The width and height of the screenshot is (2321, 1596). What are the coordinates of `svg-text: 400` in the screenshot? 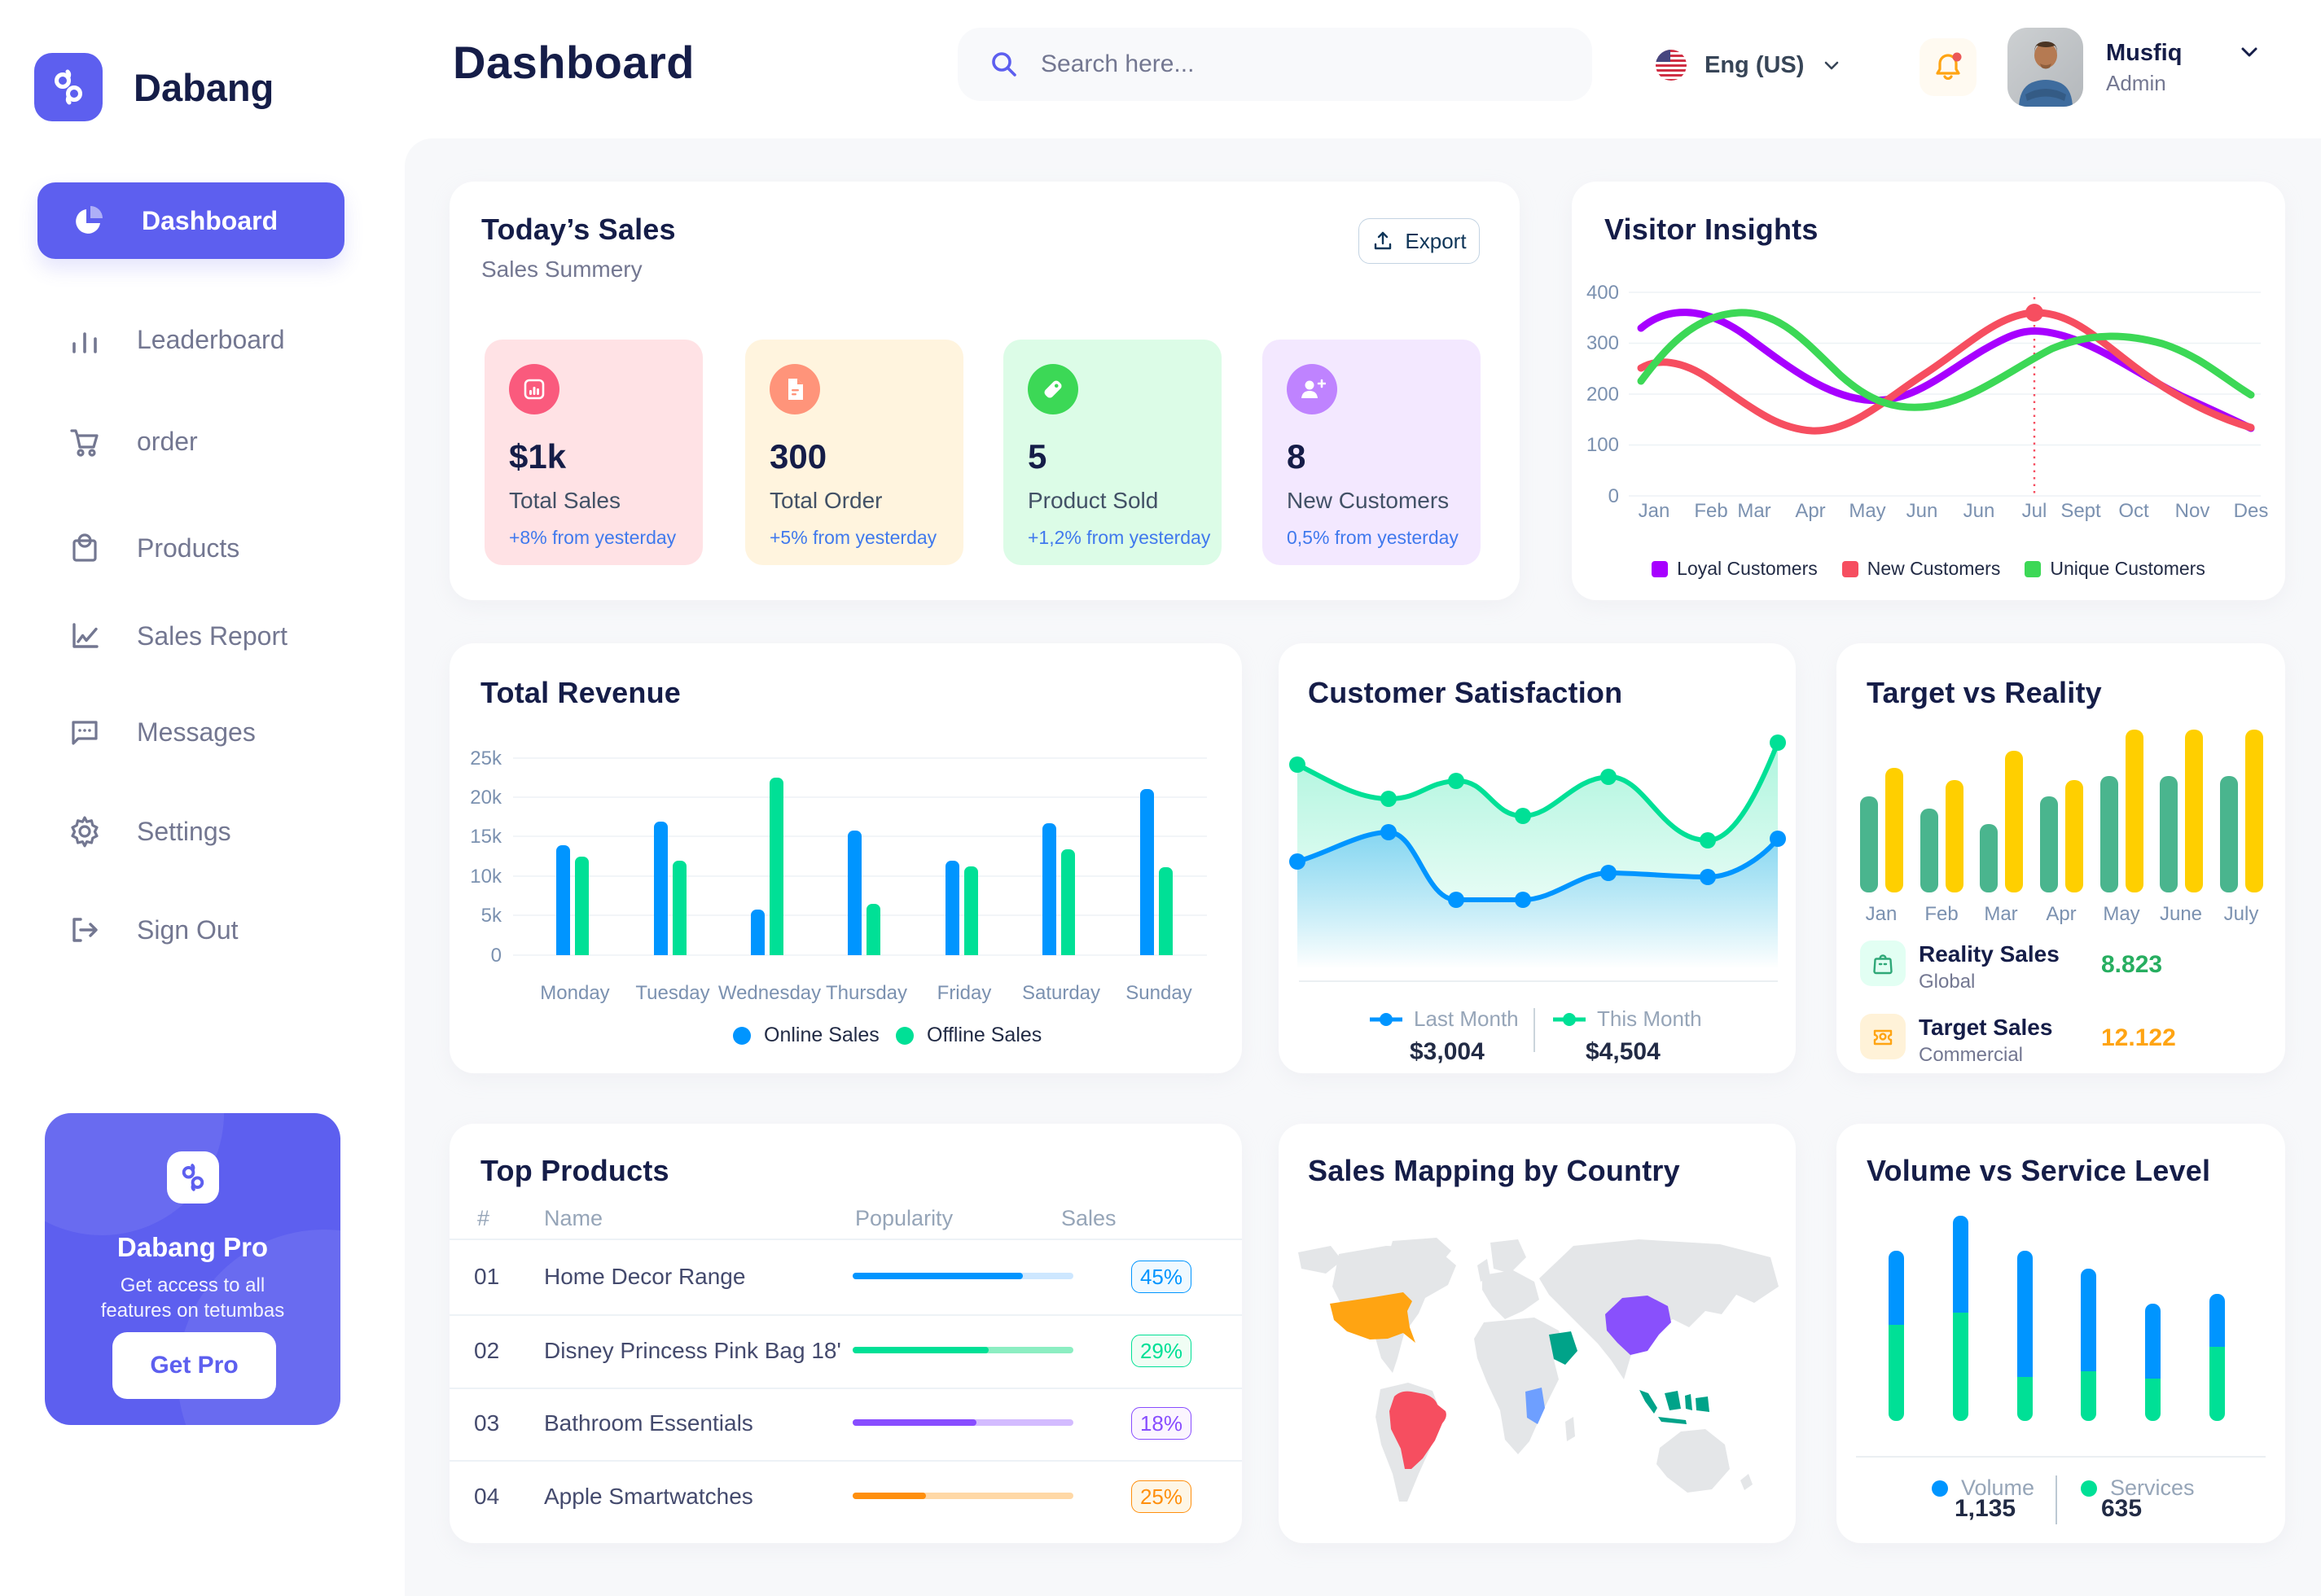 It's located at (1602, 293).